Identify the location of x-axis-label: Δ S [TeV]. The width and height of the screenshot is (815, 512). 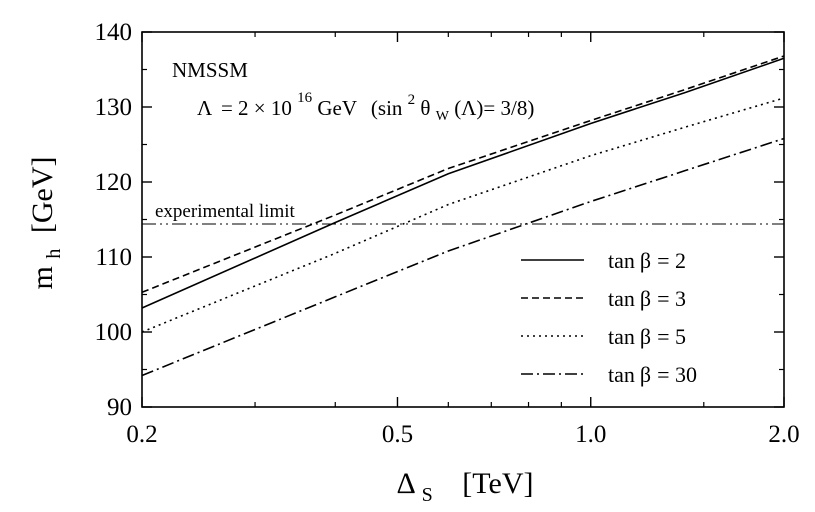
(465, 487).